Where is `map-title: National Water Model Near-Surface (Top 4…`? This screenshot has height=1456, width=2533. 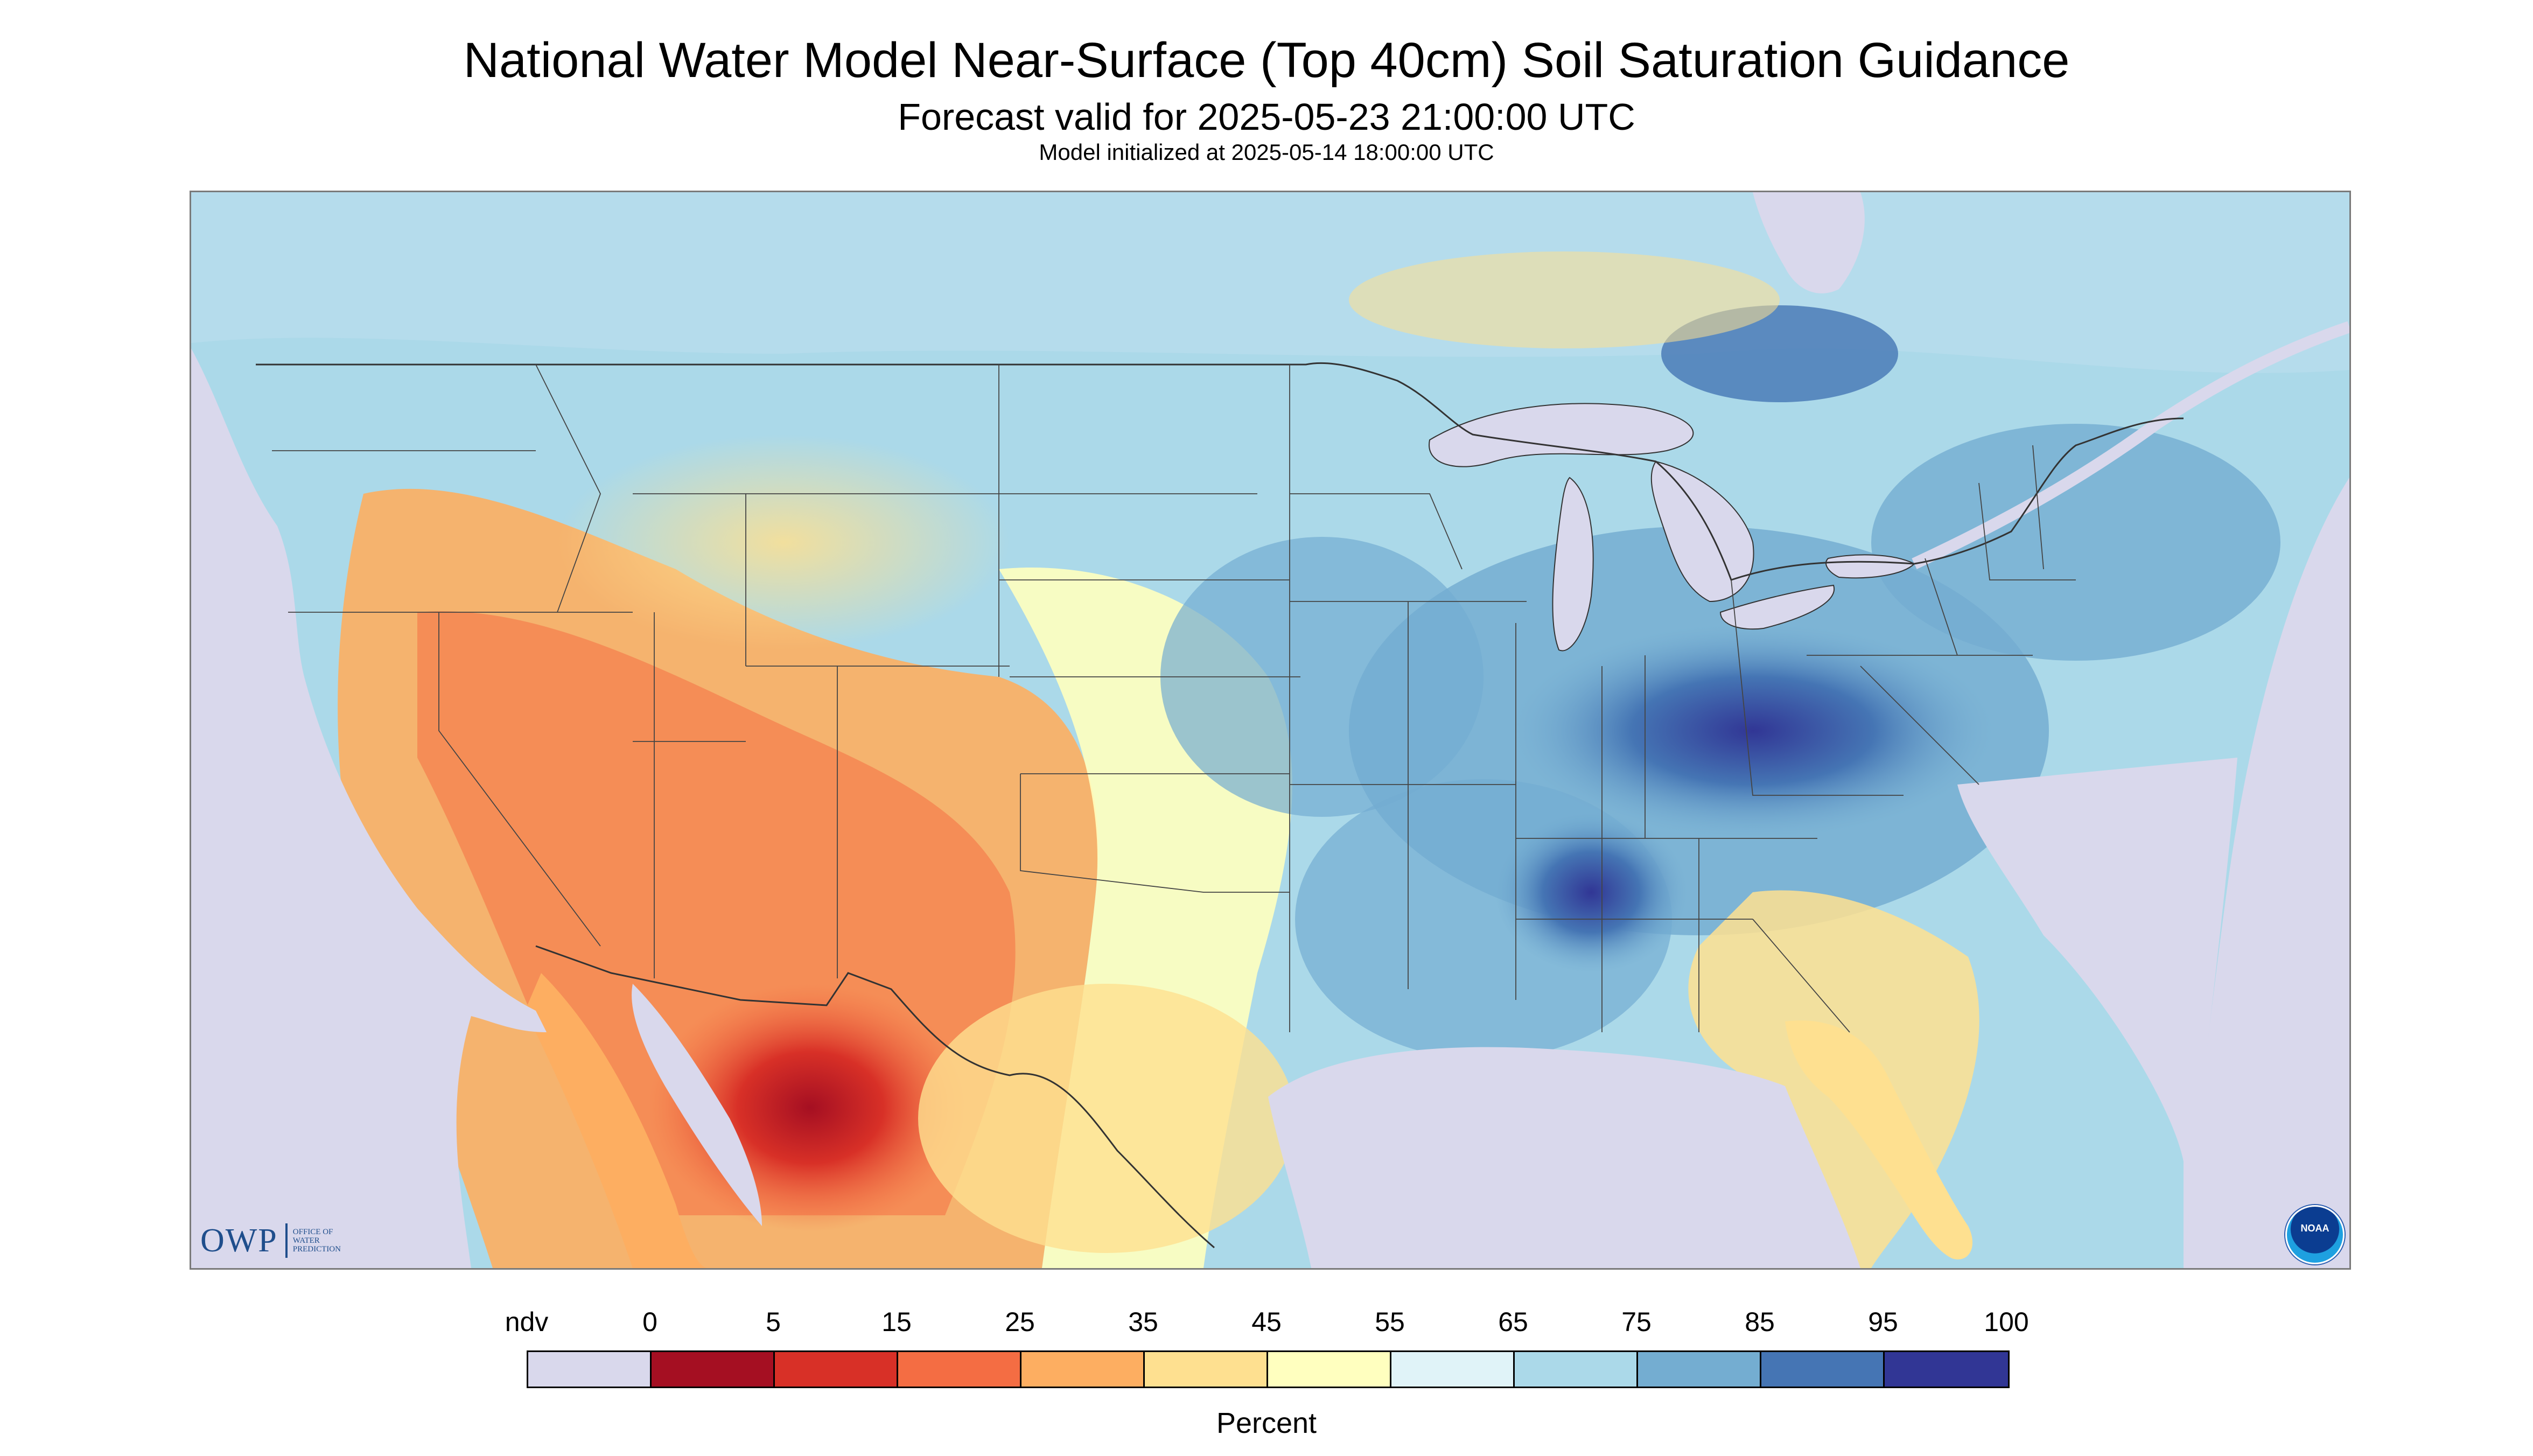 map-title: National Water Model Near-Surface (Top 4… is located at coordinates (1266, 60).